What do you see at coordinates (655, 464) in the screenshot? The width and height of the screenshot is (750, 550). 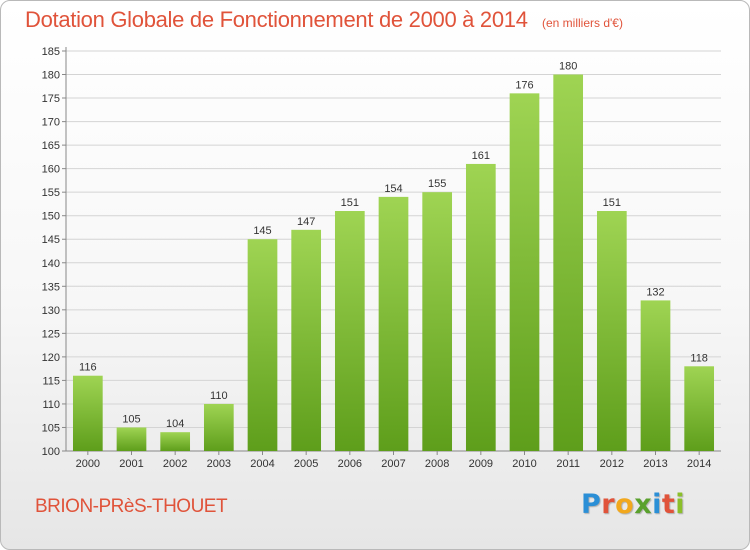 I see `x-tick-label: 2013` at bounding box center [655, 464].